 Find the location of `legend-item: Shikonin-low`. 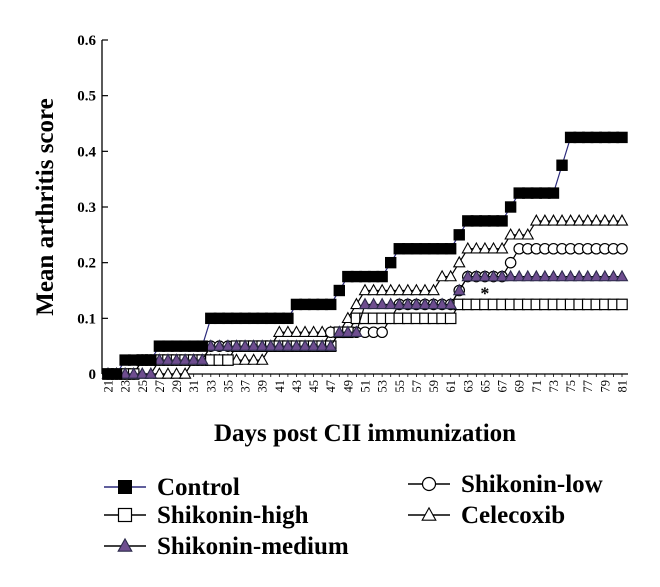

legend-item: Shikonin-low is located at coordinates (505, 484).